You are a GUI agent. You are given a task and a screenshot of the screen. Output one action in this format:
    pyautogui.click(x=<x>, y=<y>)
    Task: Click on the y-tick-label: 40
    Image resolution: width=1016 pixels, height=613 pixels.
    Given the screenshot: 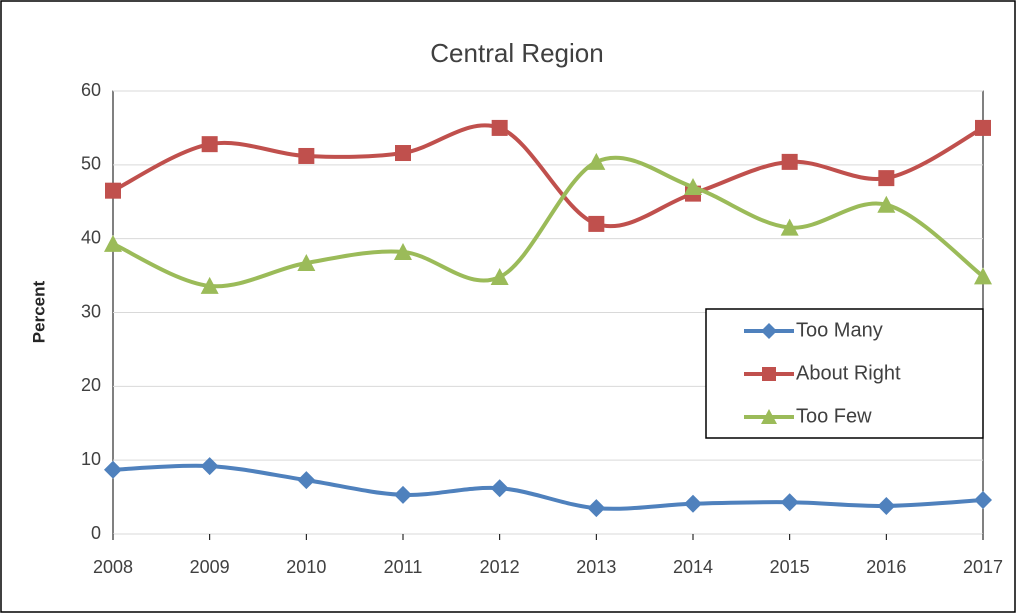 What is the action you would take?
    pyautogui.click(x=91, y=237)
    